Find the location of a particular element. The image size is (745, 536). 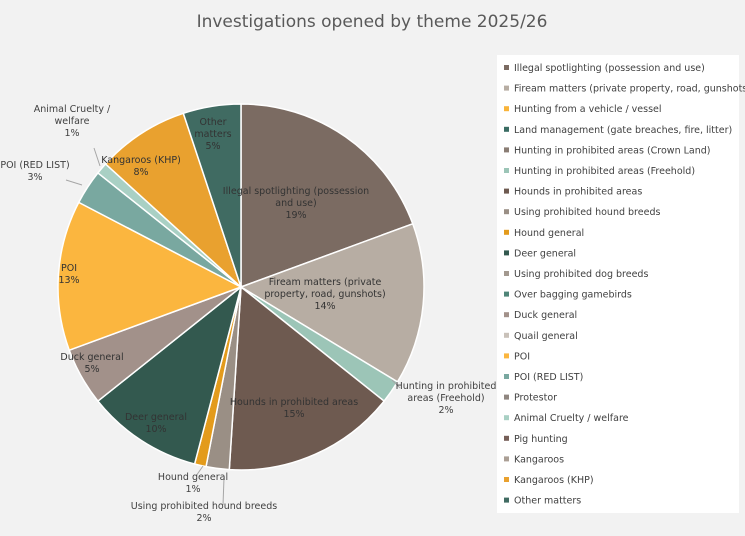

legend-label: Protestor is located at coordinates (535, 398).